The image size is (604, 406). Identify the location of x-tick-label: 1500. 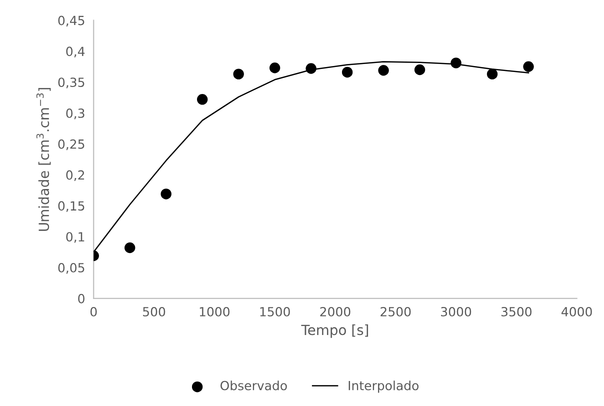
(275, 311).